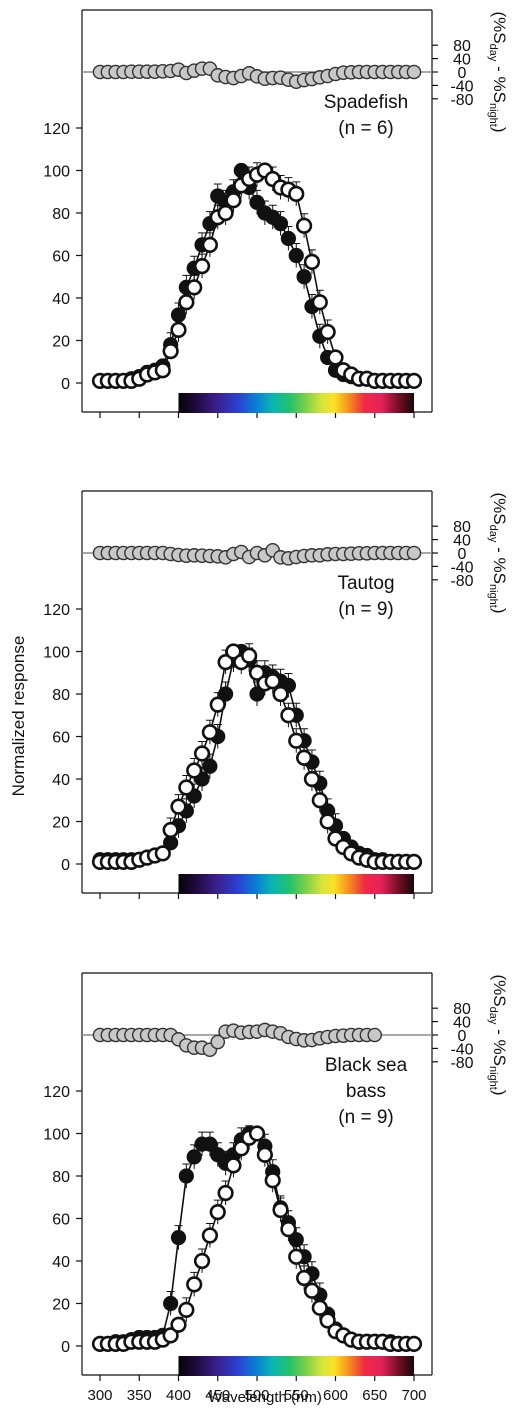 The height and width of the screenshot is (1412, 522). What do you see at coordinates (366, 1091) in the screenshot?
I see `species-label: bass` at bounding box center [366, 1091].